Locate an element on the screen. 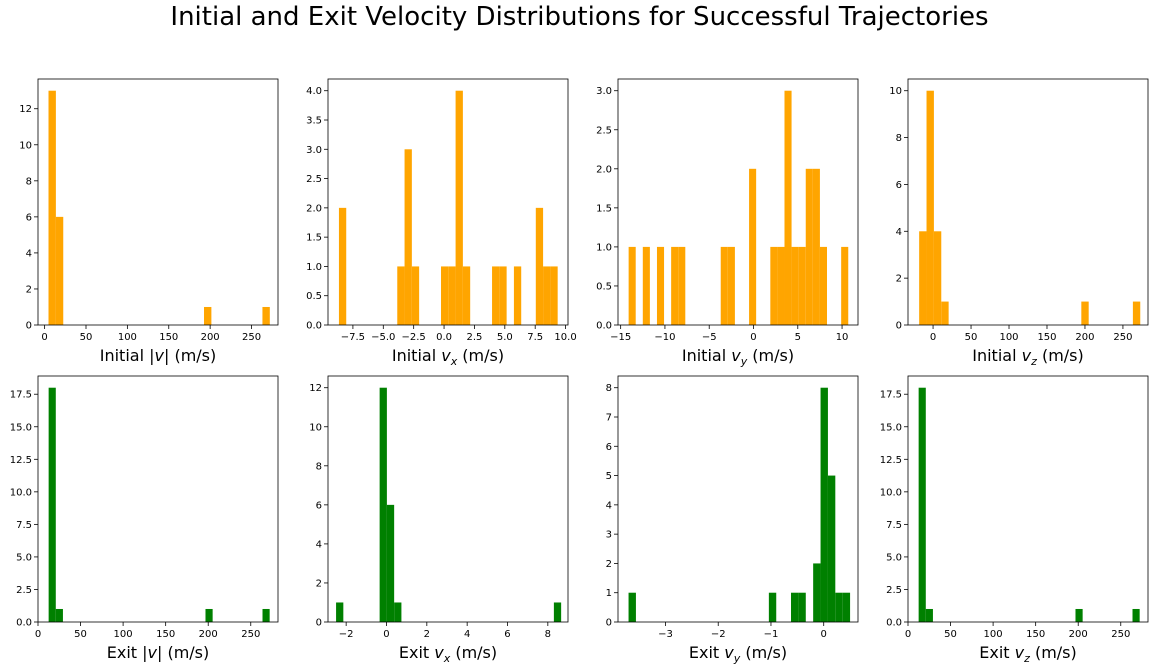  x-axis-label: Initial vz (m/s) is located at coordinates (1028, 357).